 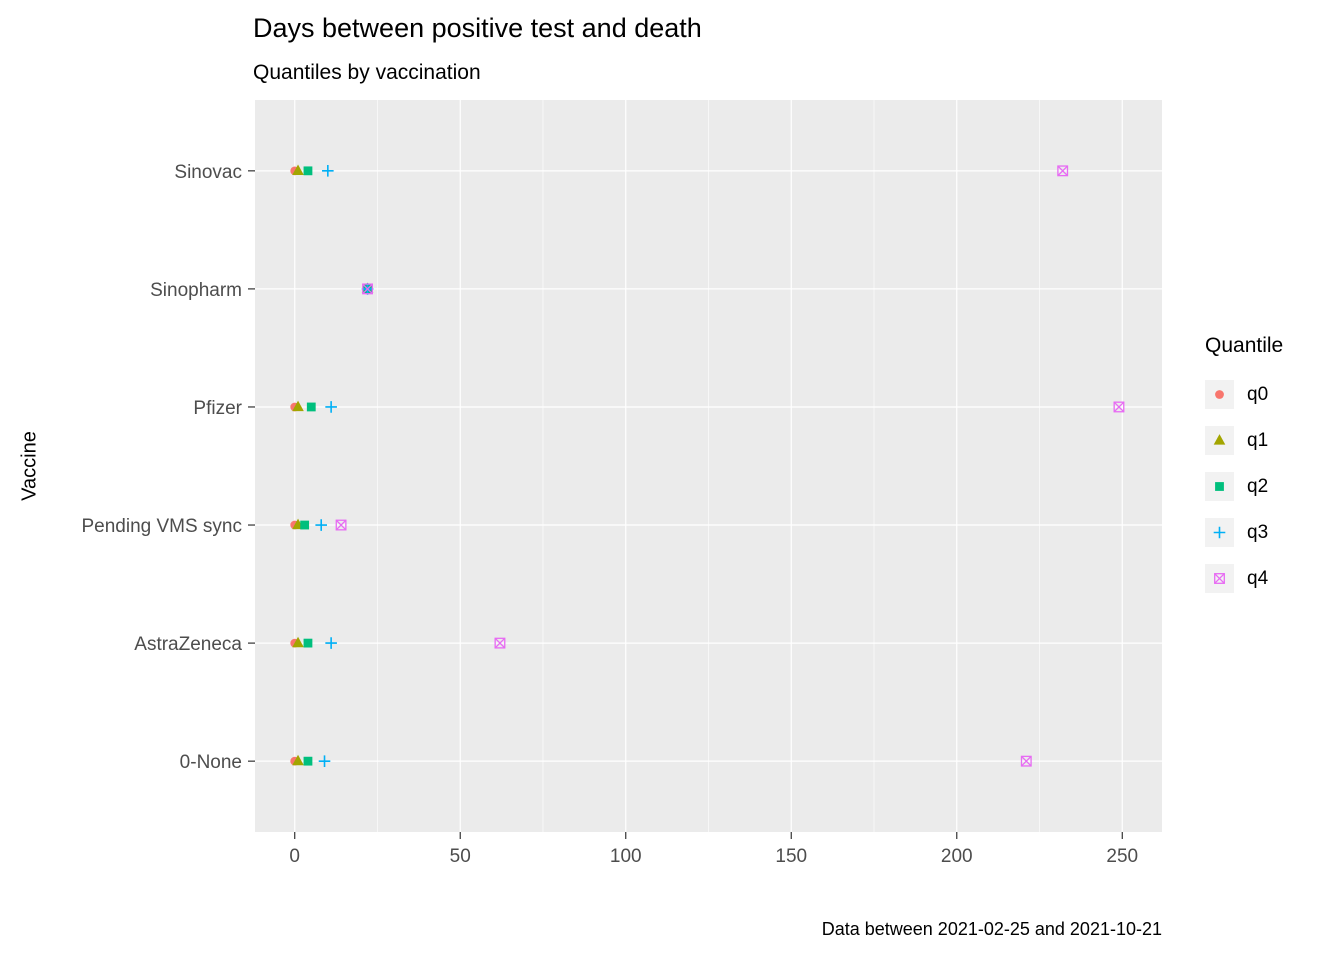 What do you see at coordinates (477, 28) in the screenshot?
I see `chart-title: Days between positive test and death` at bounding box center [477, 28].